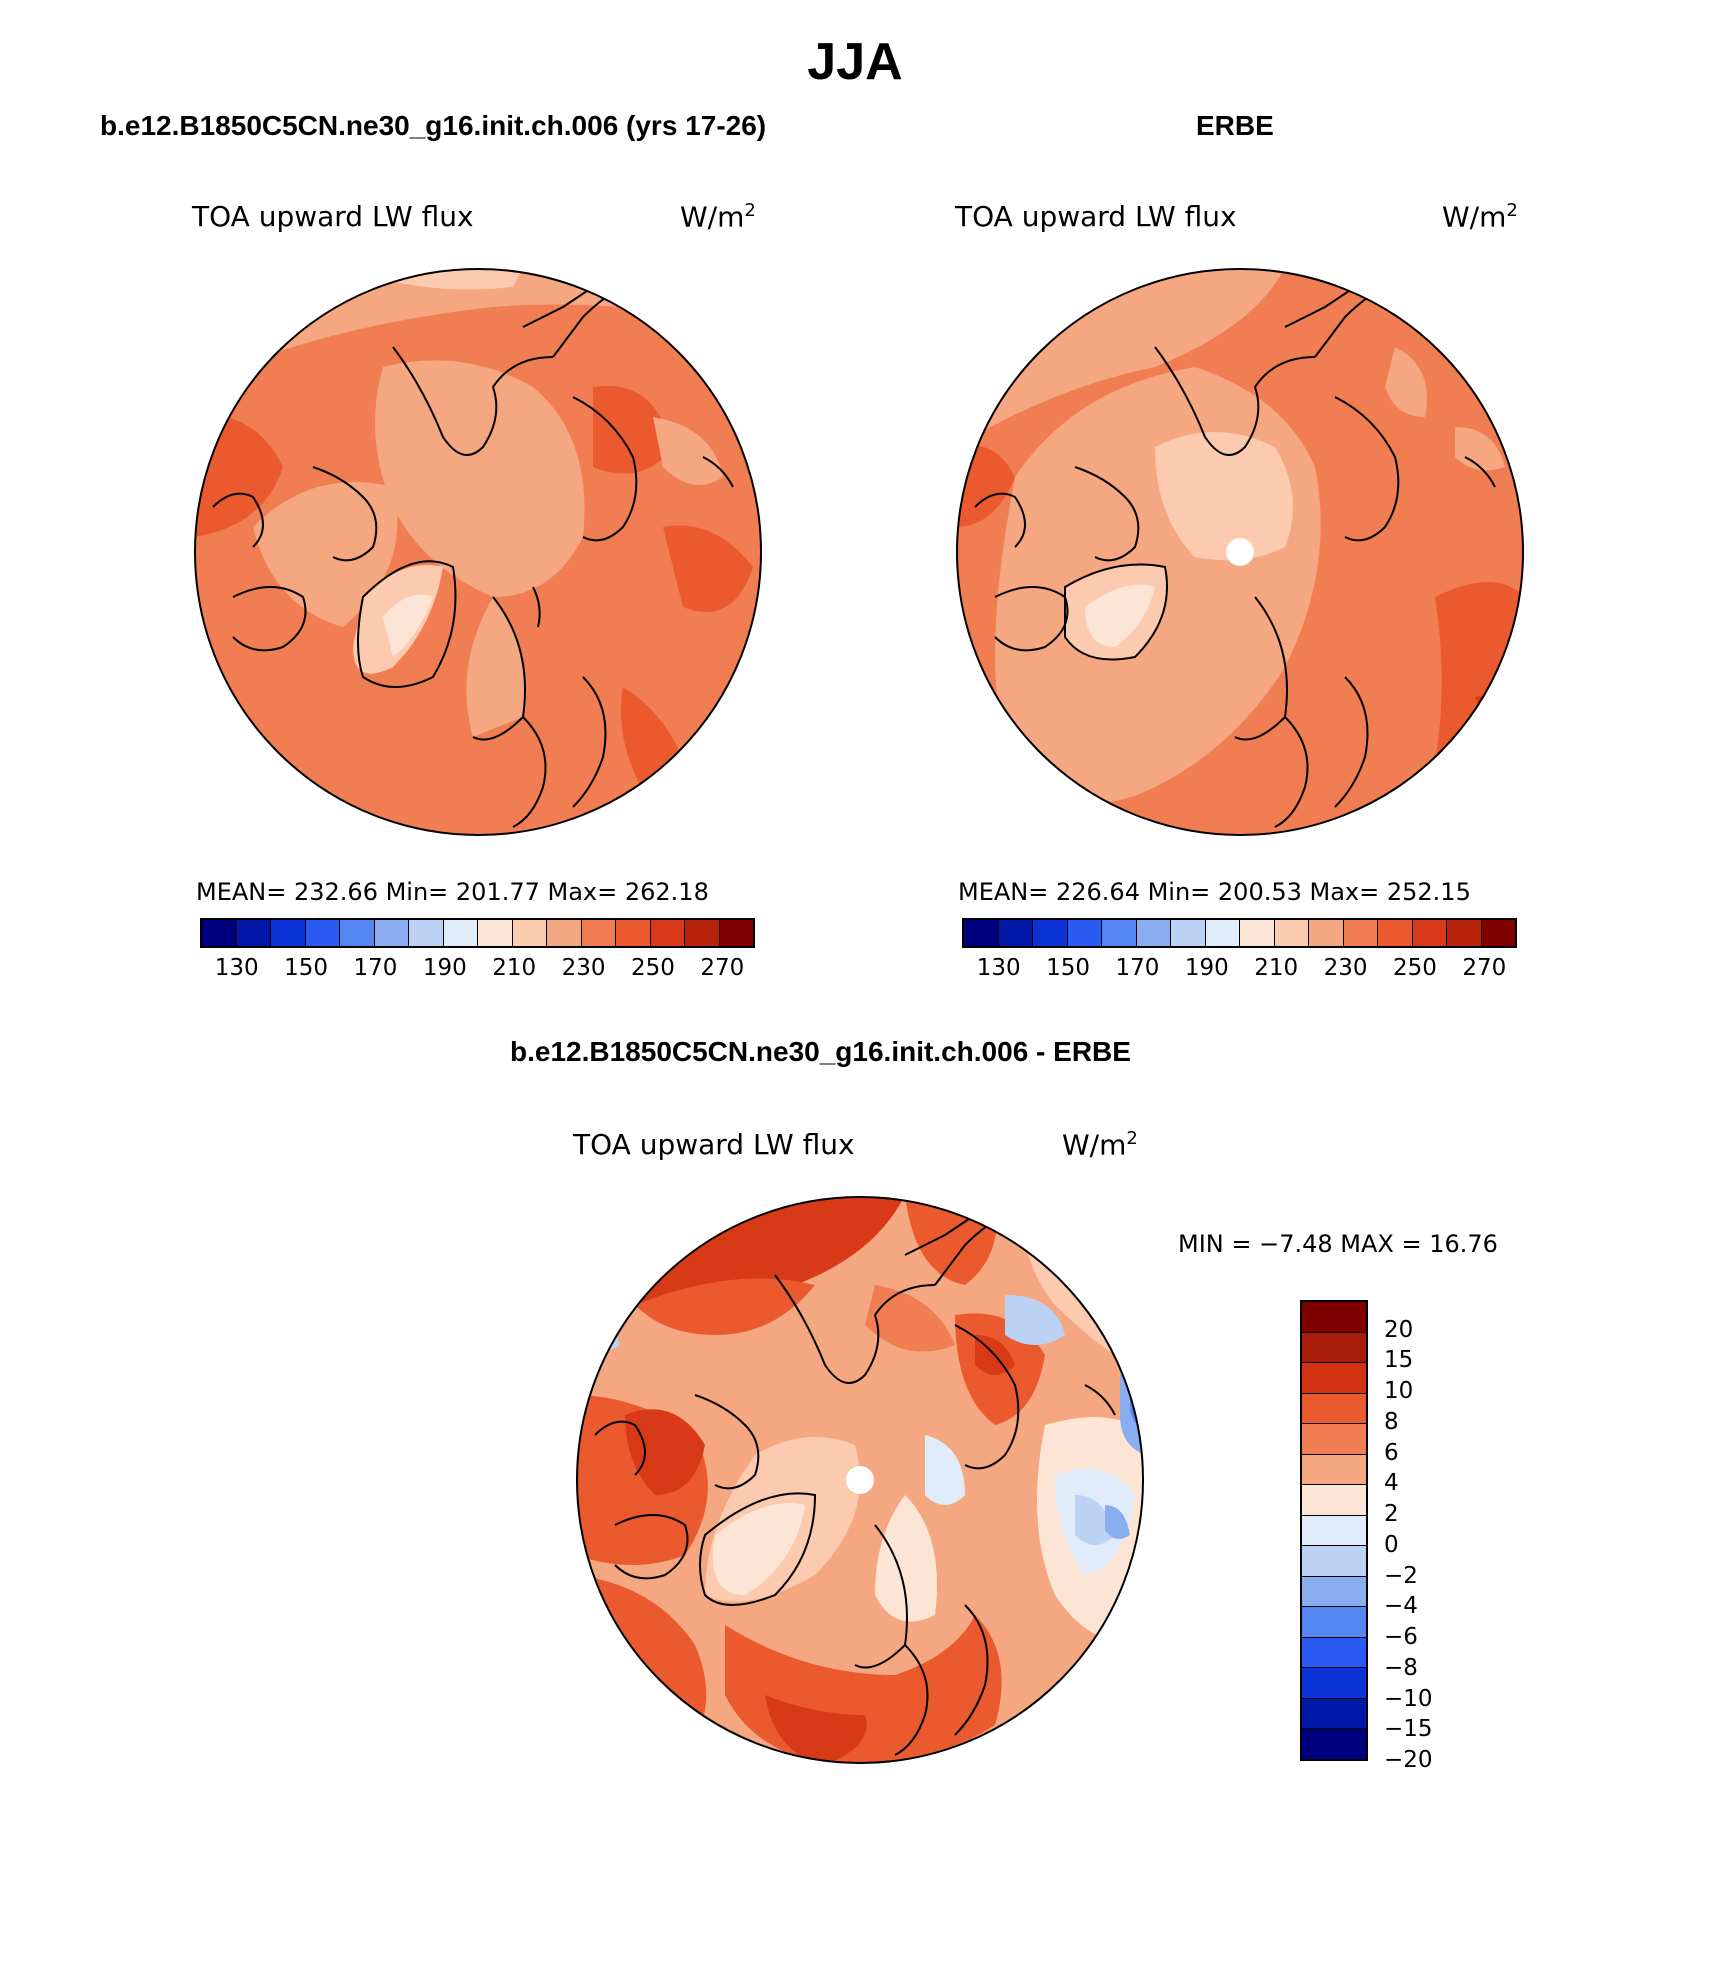 This screenshot has width=1710, height=1972. Describe the element at coordinates (1401, 1667) in the screenshot. I see `panel3-colorbar-tick-label: −8` at that location.